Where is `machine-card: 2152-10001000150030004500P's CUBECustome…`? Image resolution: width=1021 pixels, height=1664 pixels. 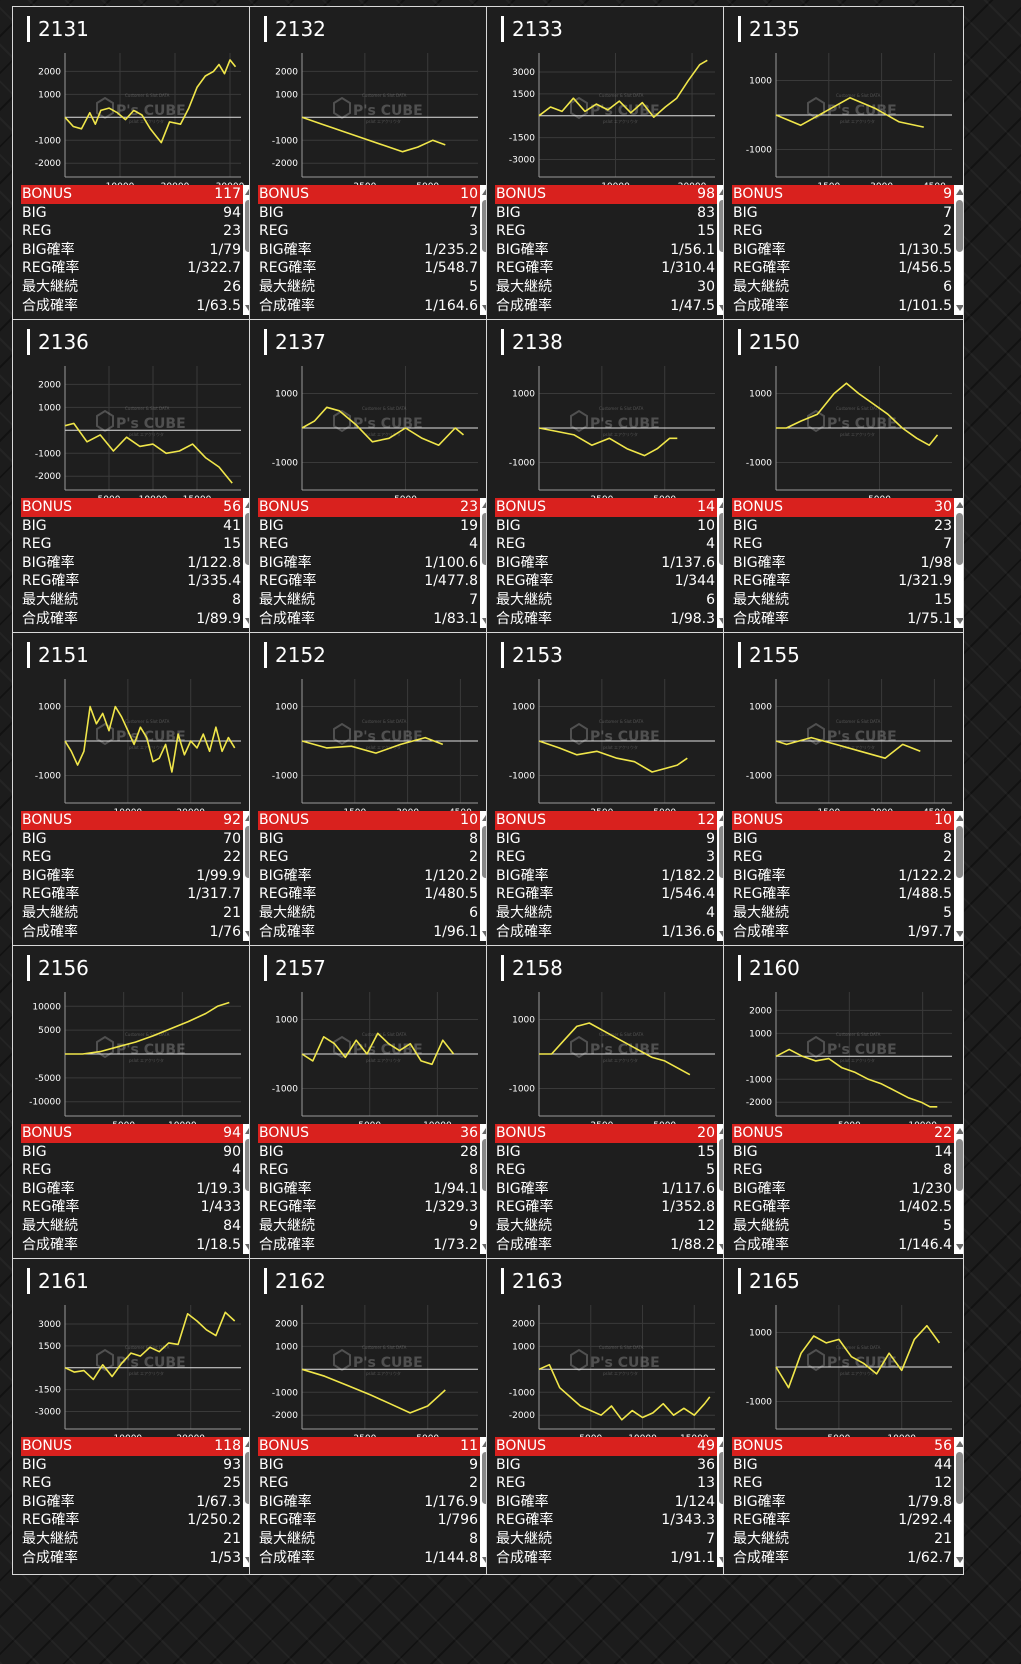
machine-card: 2152-10001000150030004500P's CUBECustome… is located at coordinates (369, 790).